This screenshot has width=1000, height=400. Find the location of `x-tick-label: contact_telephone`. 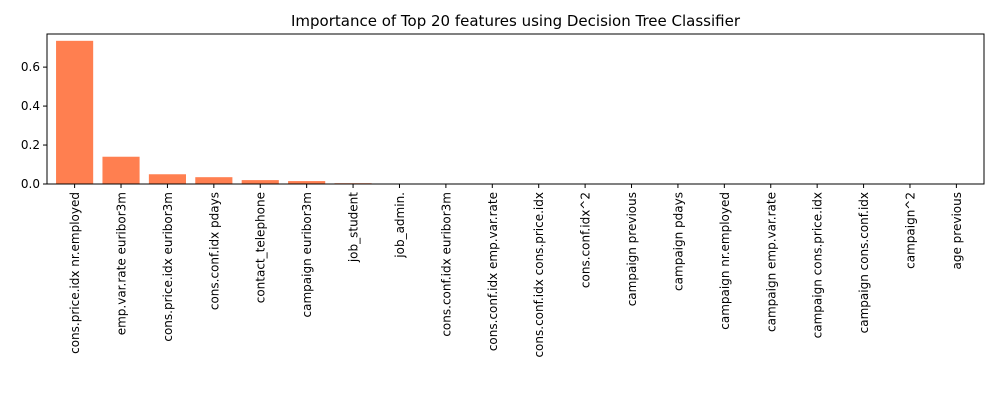

x-tick-label: contact_telephone is located at coordinates (261, 247).